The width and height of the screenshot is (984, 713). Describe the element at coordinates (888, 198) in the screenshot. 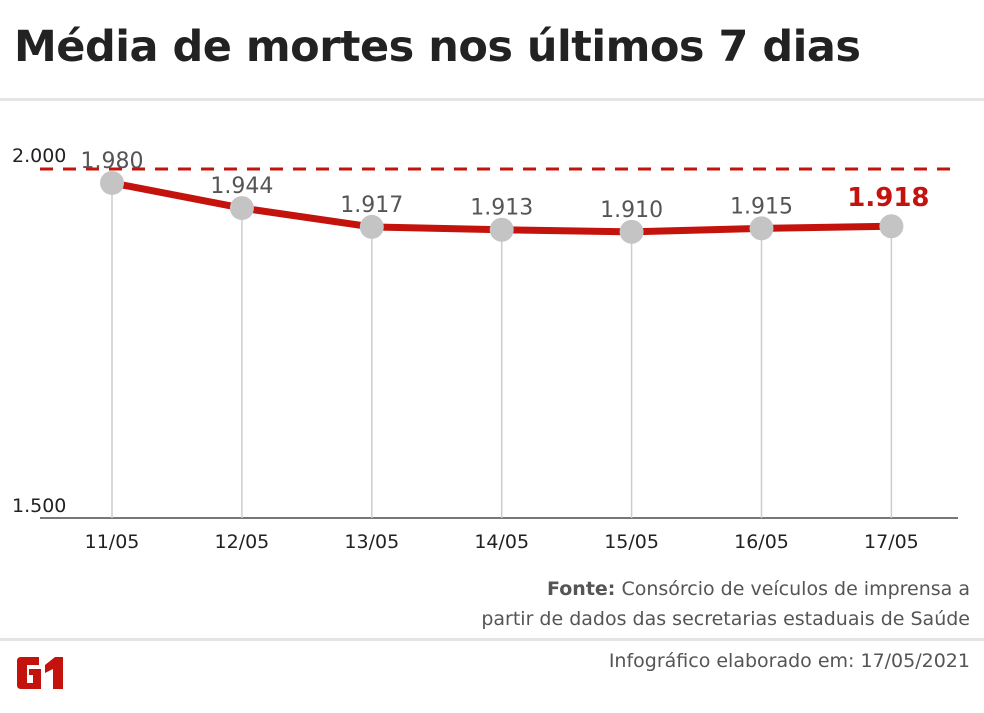

I see `data-label: 1.918` at that location.